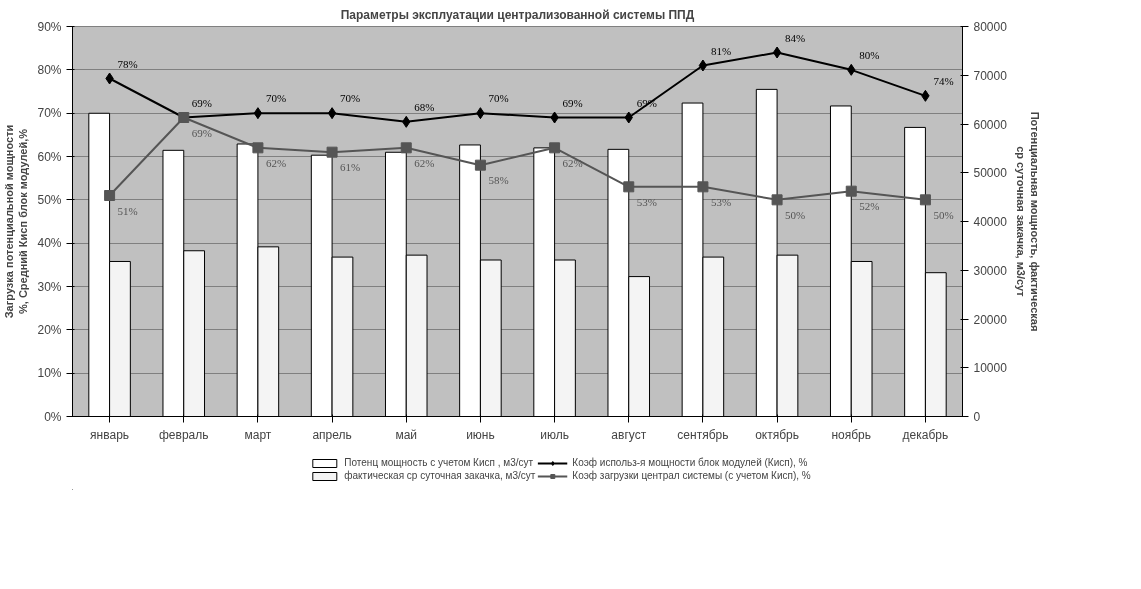  Describe the element at coordinates (406, 434) in the screenshot. I see `x-tick-label: май` at that location.